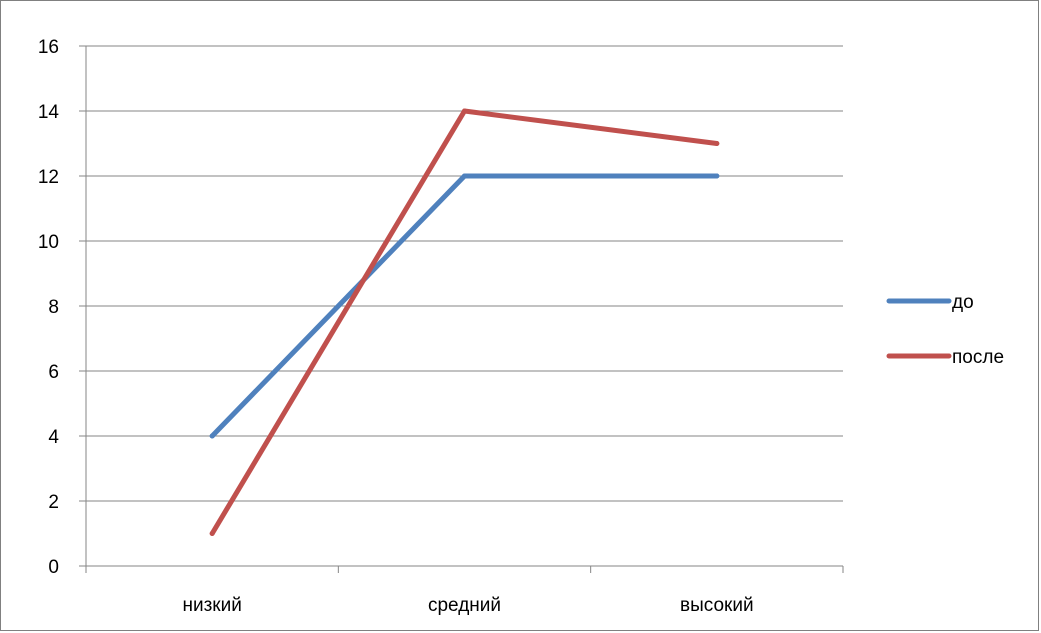 Image resolution: width=1041 pixels, height=633 pixels. Describe the element at coordinates (49, 112) in the screenshot. I see `y-tick-label: 14` at that location.